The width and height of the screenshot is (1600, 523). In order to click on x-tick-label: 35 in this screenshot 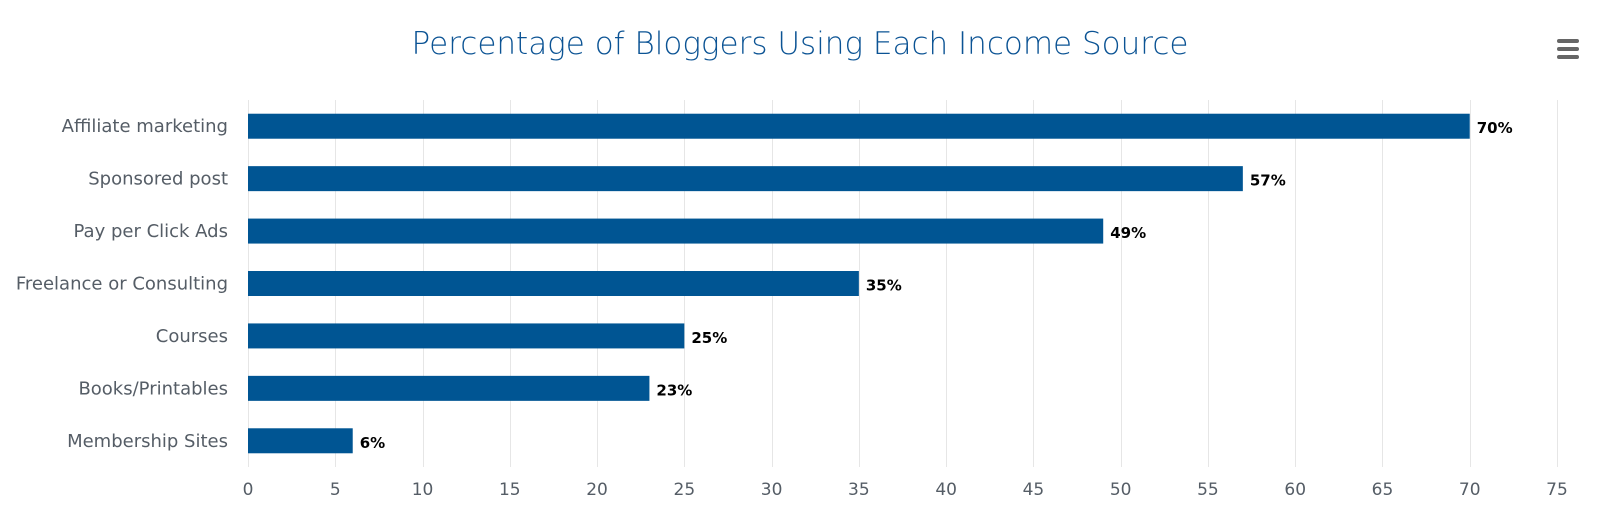, I will do `click(859, 490)`.